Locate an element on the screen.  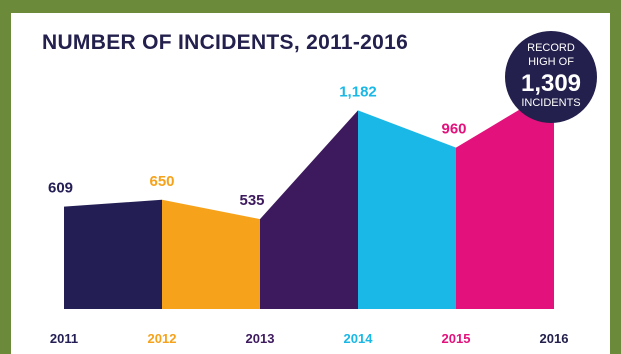
year-label-2012: 2012 is located at coordinates (162, 338).